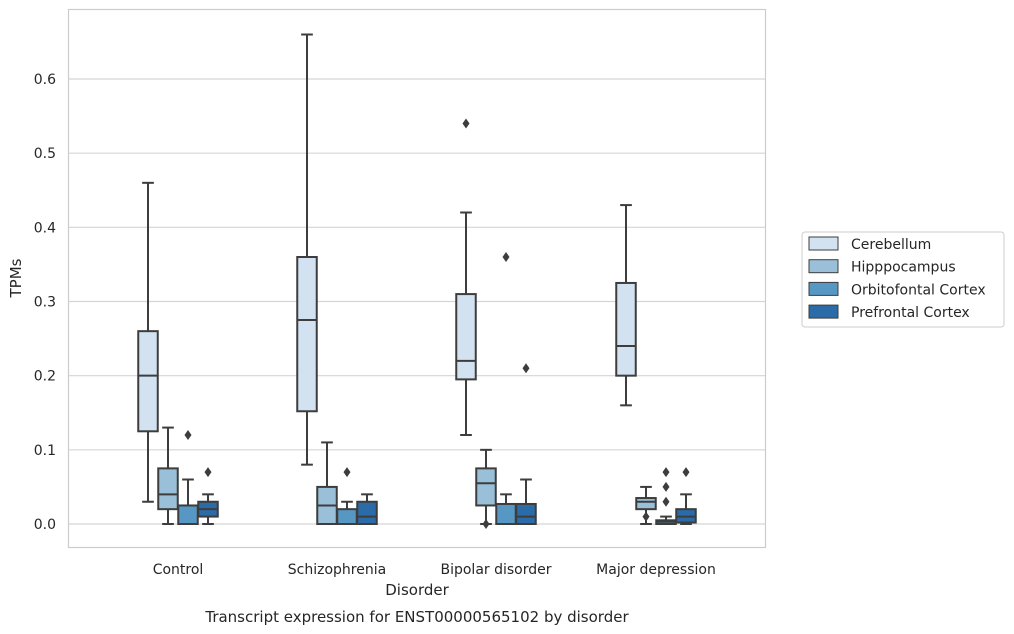  I want to click on x-tick-label: Bipolar disorder, so click(495, 570).